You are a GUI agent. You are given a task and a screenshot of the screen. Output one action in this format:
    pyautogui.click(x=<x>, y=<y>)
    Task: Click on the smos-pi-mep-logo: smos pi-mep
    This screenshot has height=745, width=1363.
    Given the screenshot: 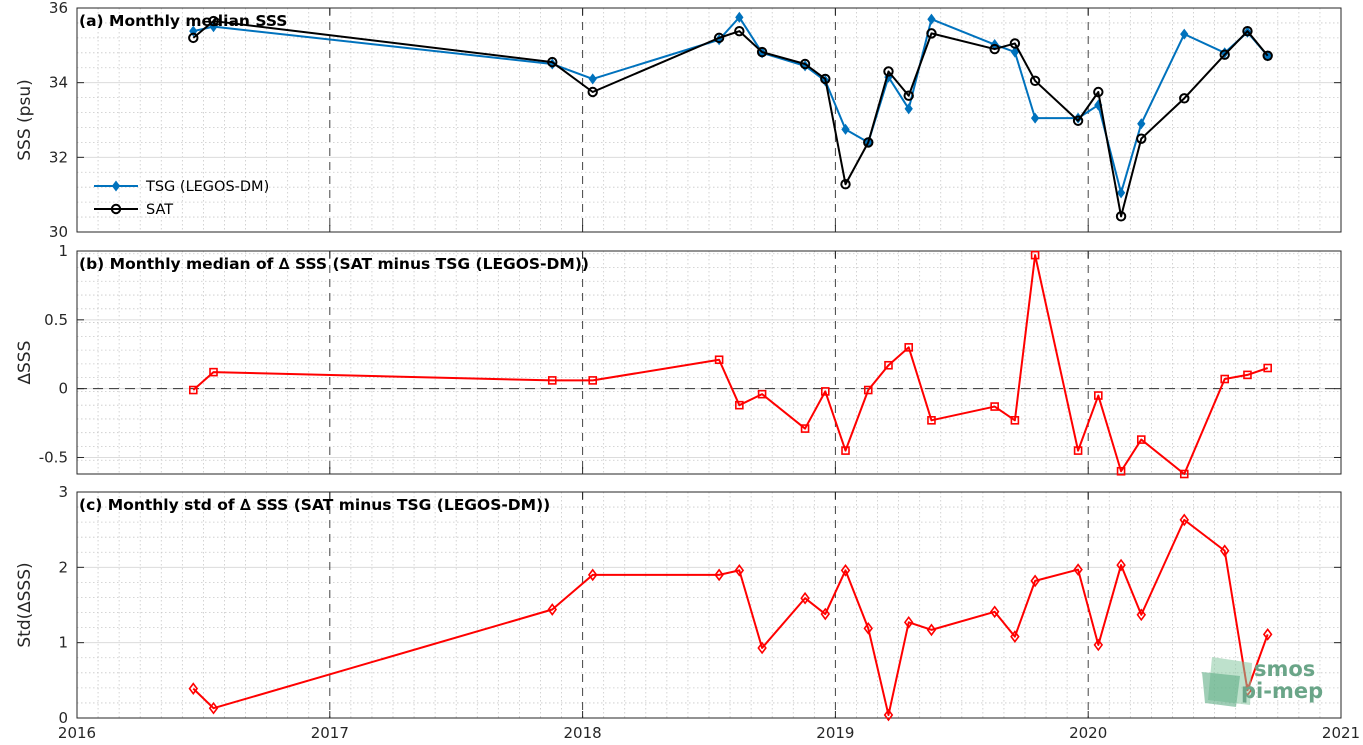 What is the action you would take?
    pyautogui.click(x=1262, y=682)
    